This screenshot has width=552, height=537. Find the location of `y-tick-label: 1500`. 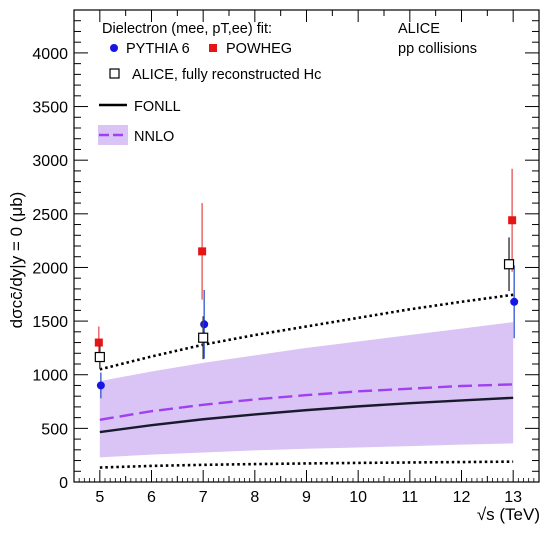

y-tick-label: 1500 is located at coordinates (50, 322).